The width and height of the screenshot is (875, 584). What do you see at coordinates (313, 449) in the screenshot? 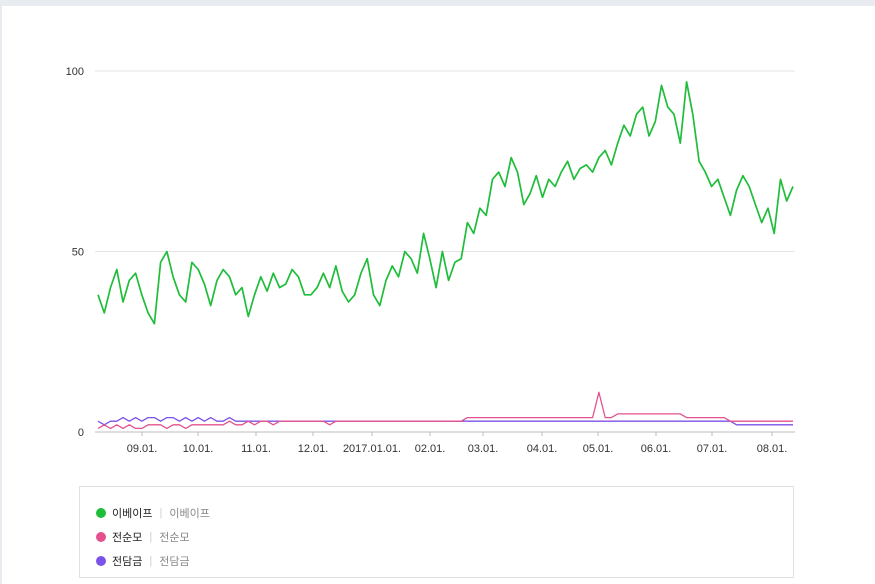
I see `x-tick-label: 12.01.` at bounding box center [313, 449].